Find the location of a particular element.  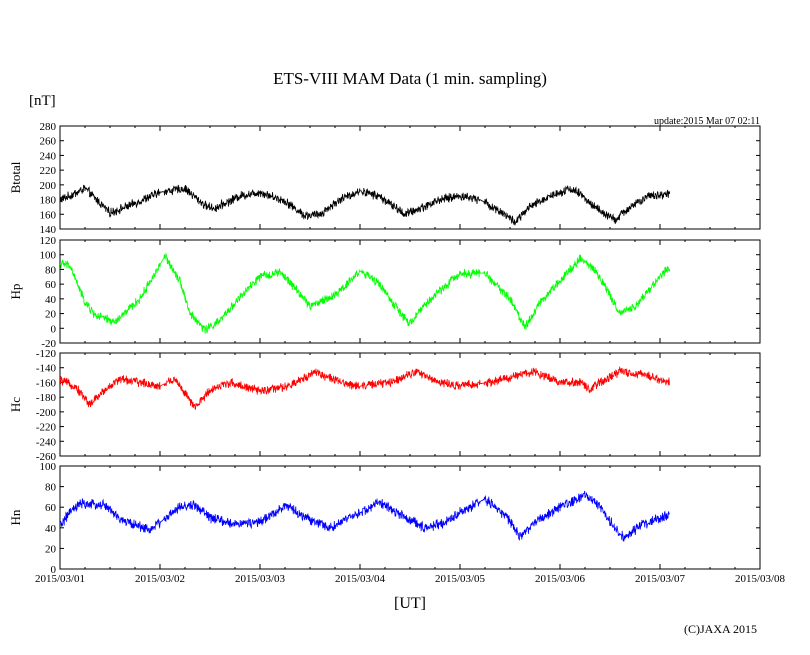

x-tick-label: 2015/03/05 is located at coordinates (460, 579).